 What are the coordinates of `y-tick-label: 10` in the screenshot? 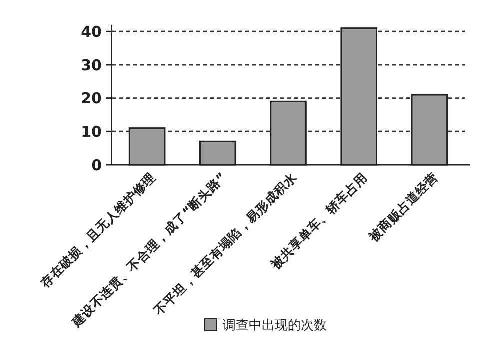 It's located at (91, 131).